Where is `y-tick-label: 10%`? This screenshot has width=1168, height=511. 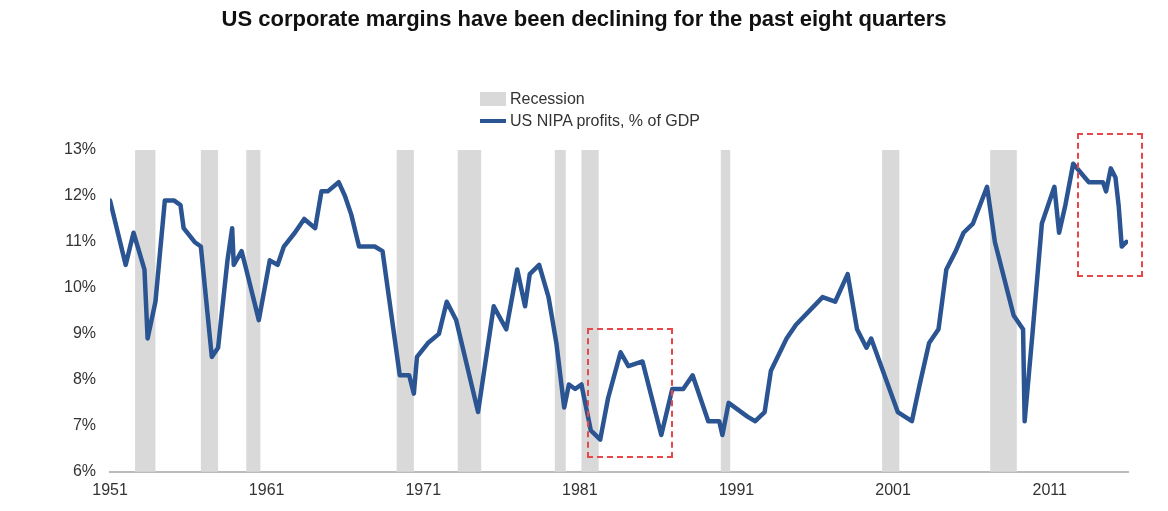
y-tick-label: 10% is located at coordinates (80, 287).